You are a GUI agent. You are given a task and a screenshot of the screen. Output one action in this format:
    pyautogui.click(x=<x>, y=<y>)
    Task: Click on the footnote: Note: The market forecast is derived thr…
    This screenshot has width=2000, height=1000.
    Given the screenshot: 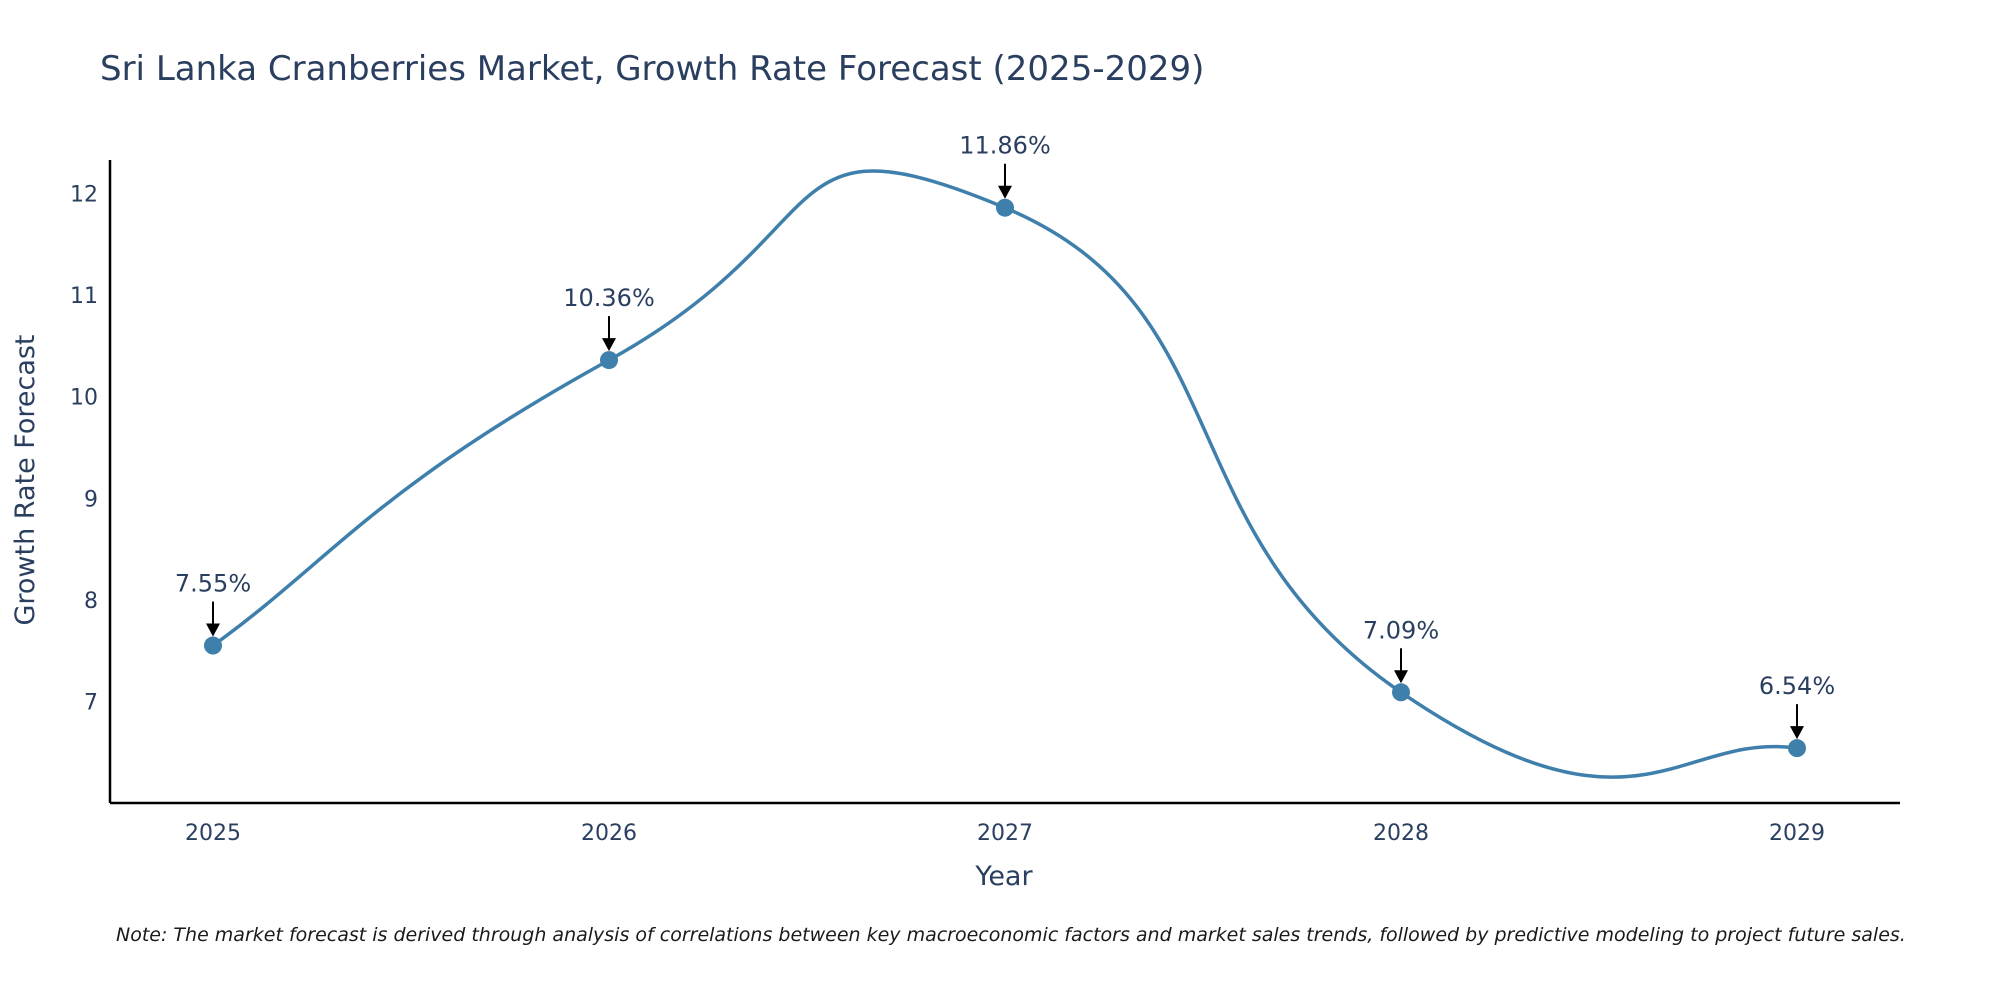 What is the action you would take?
    pyautogui.click(x=1011, y=935)
    